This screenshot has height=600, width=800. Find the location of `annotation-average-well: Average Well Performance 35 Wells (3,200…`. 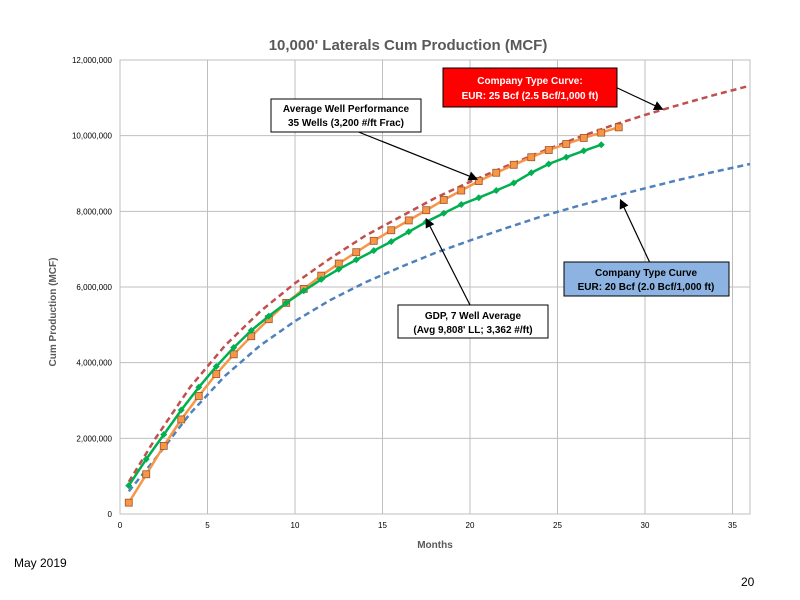

annotation-average-well: Average Well Performance 35 Wells (3,200… is located at coordinates (346, 115).